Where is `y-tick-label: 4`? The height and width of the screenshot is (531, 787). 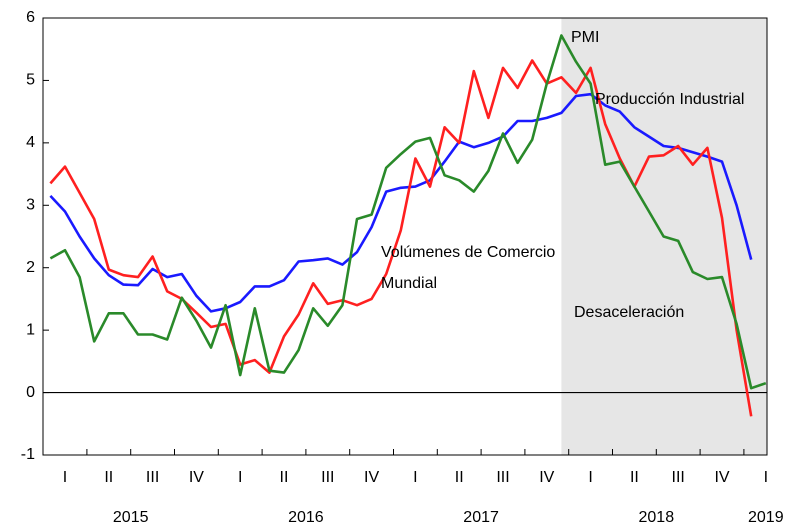 y-tick-label: 4 is located at coordinates (30, 142).